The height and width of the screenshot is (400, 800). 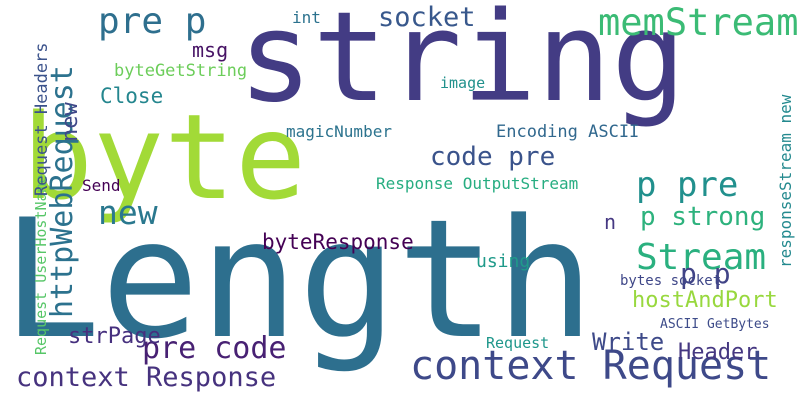 I want to click on word: msg, so click(x=210, y=50).